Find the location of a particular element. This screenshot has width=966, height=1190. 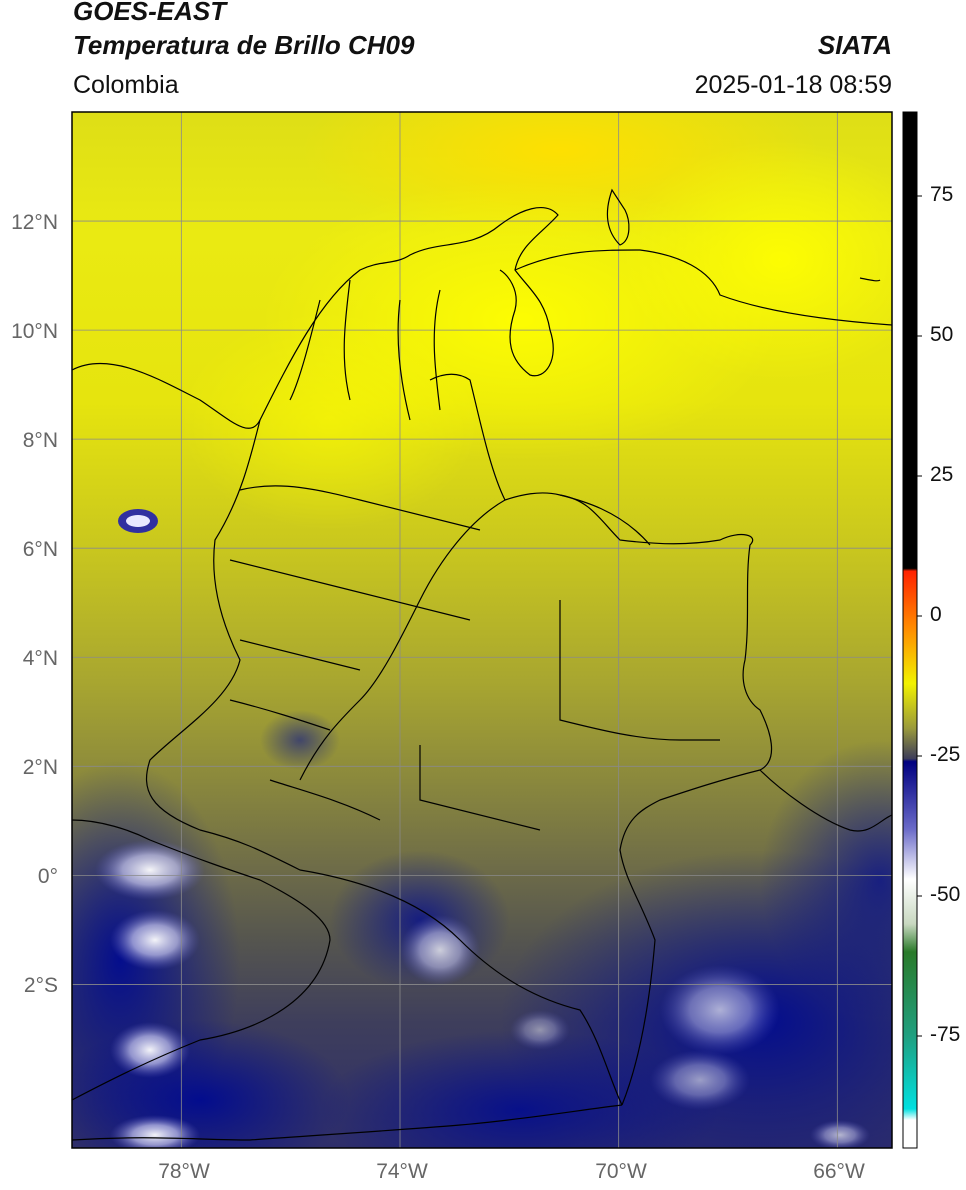

colorbar-tick-label: -50 is located at coordinates (945, 894).